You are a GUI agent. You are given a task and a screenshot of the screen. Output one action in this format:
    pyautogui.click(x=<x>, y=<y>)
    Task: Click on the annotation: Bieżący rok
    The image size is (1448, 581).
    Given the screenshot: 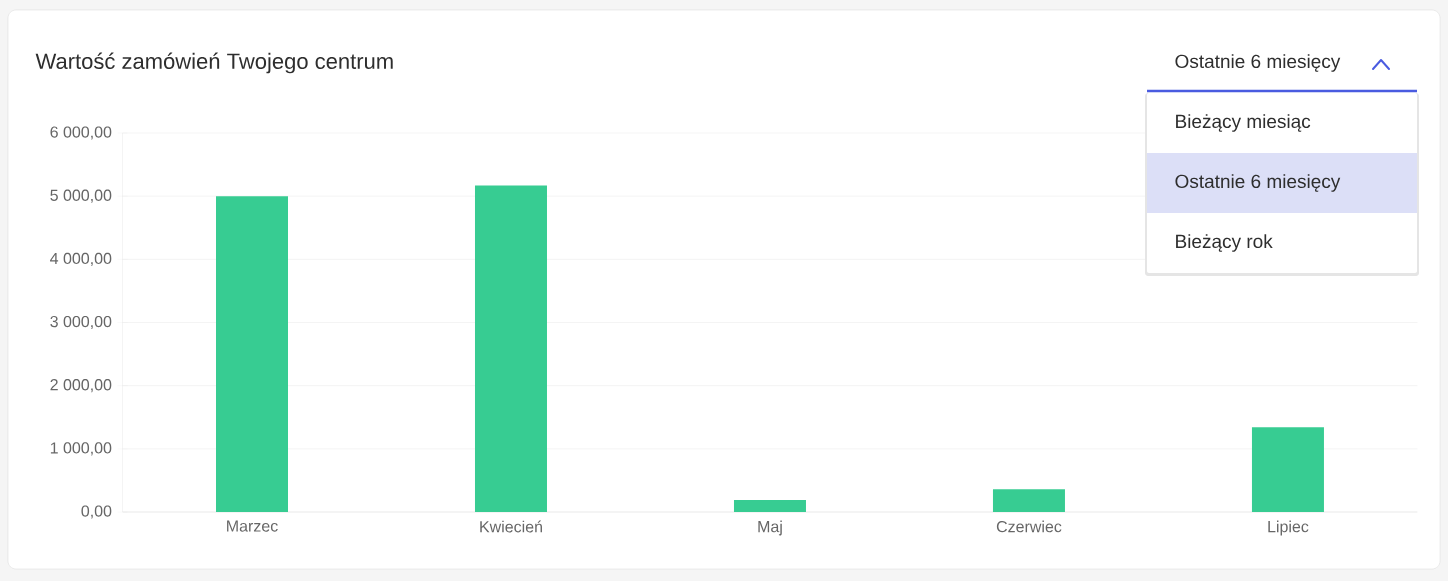 What is the action you would take?
    pyautogui.click(x=1224, y=243)
    